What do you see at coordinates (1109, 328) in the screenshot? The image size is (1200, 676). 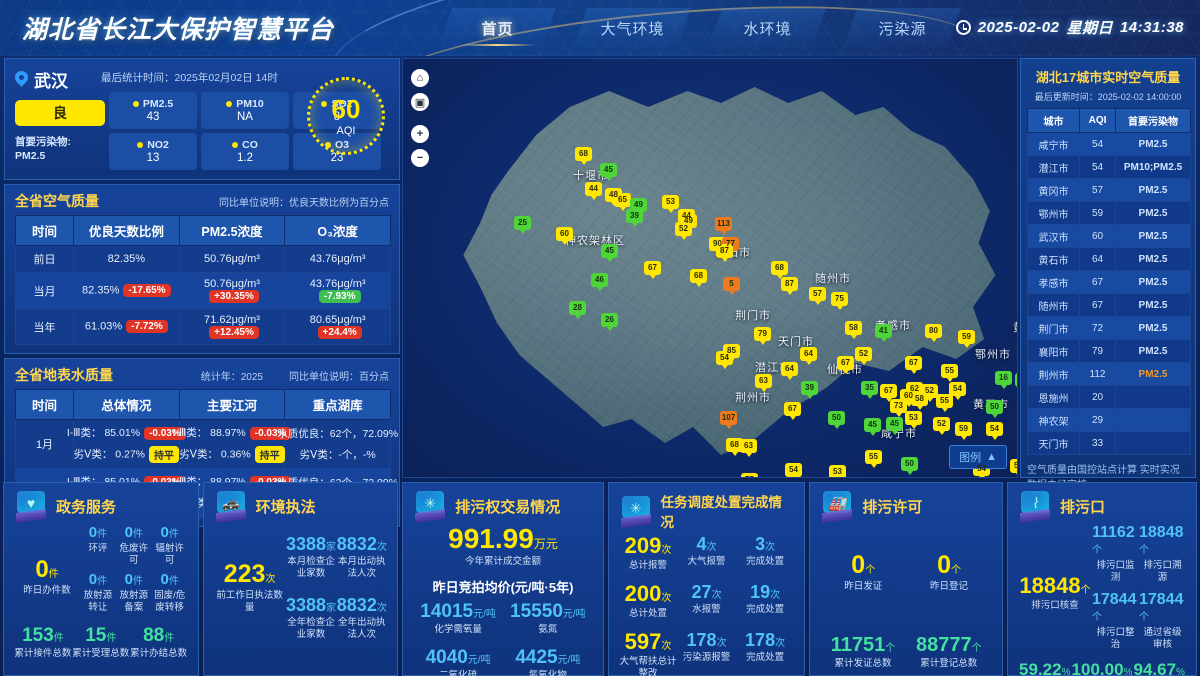 I see `table-row: 荆门市 72 PM2.5` at bounding box center [1109, 328].